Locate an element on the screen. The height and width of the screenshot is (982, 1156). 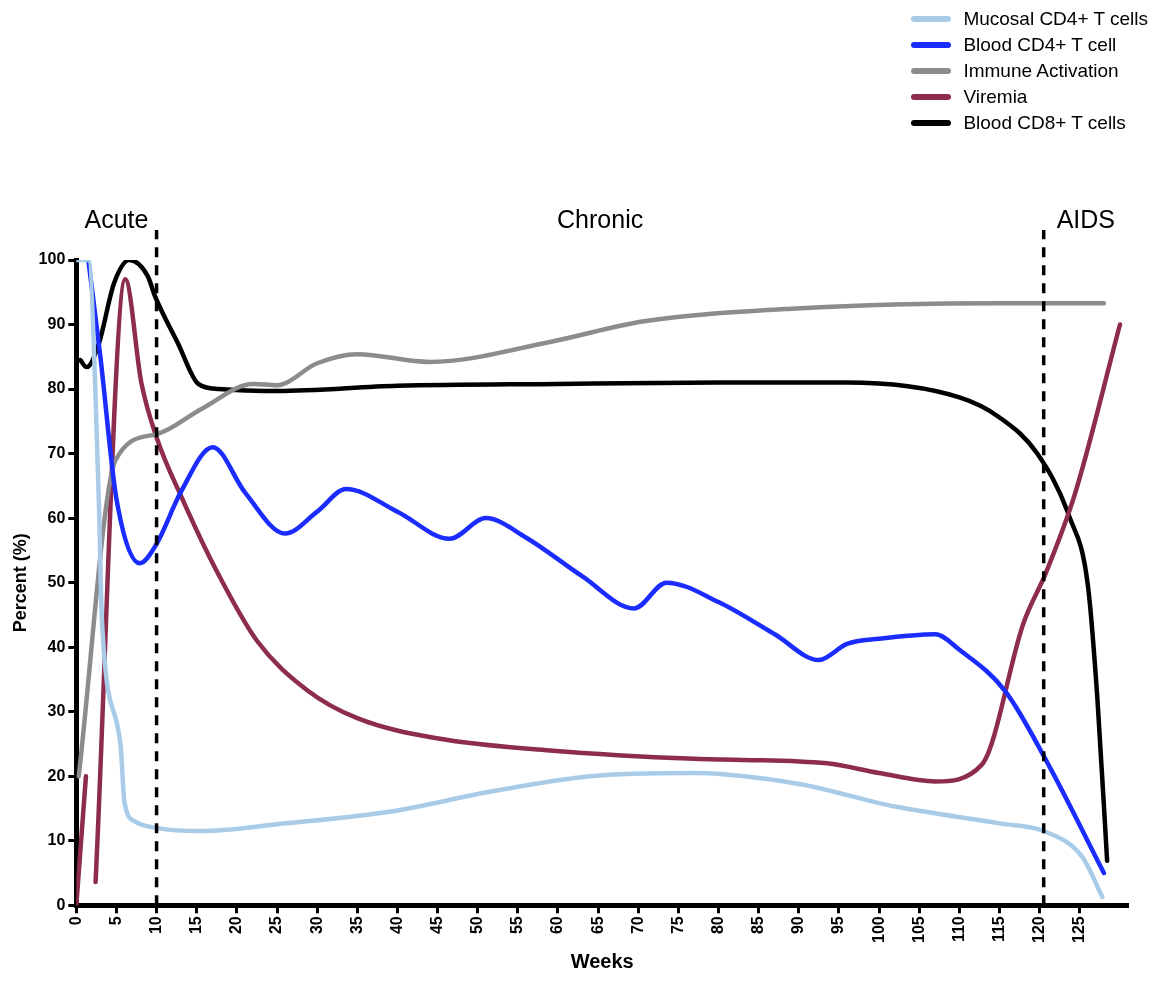
y-tick-label: 80 is located at coordinates (56, 388).